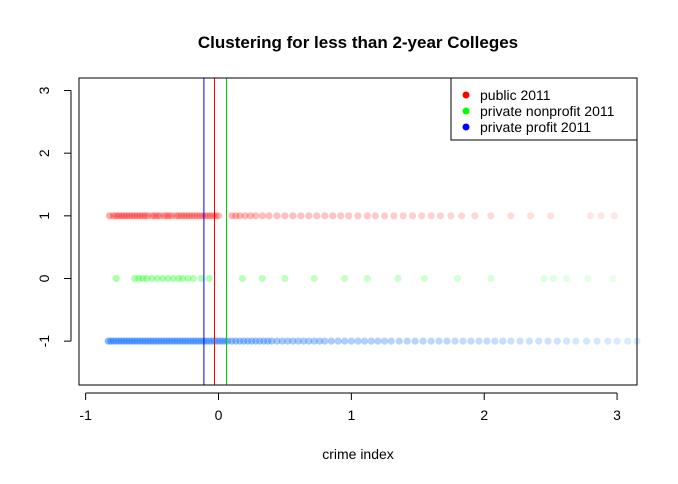 This screenshot has width=678, height=484. Describe the element at coordinates (219, 415) in the screenshot. I see `x-tick-label: 0` at that location.